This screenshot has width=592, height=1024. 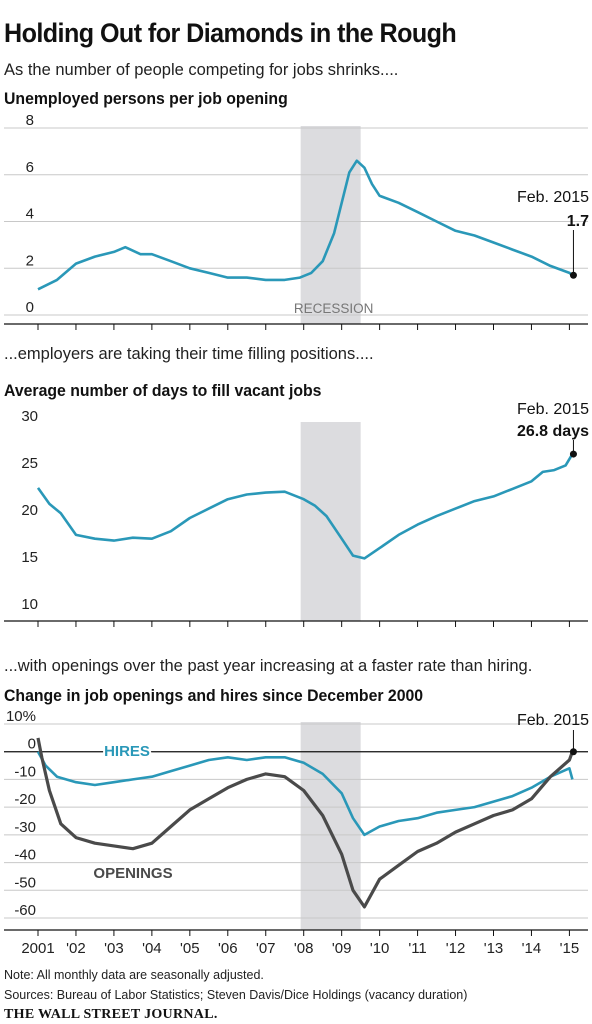 I want to click on page-title: Holding Out for Diamonds in the Rough, so click(x=230, y=33).